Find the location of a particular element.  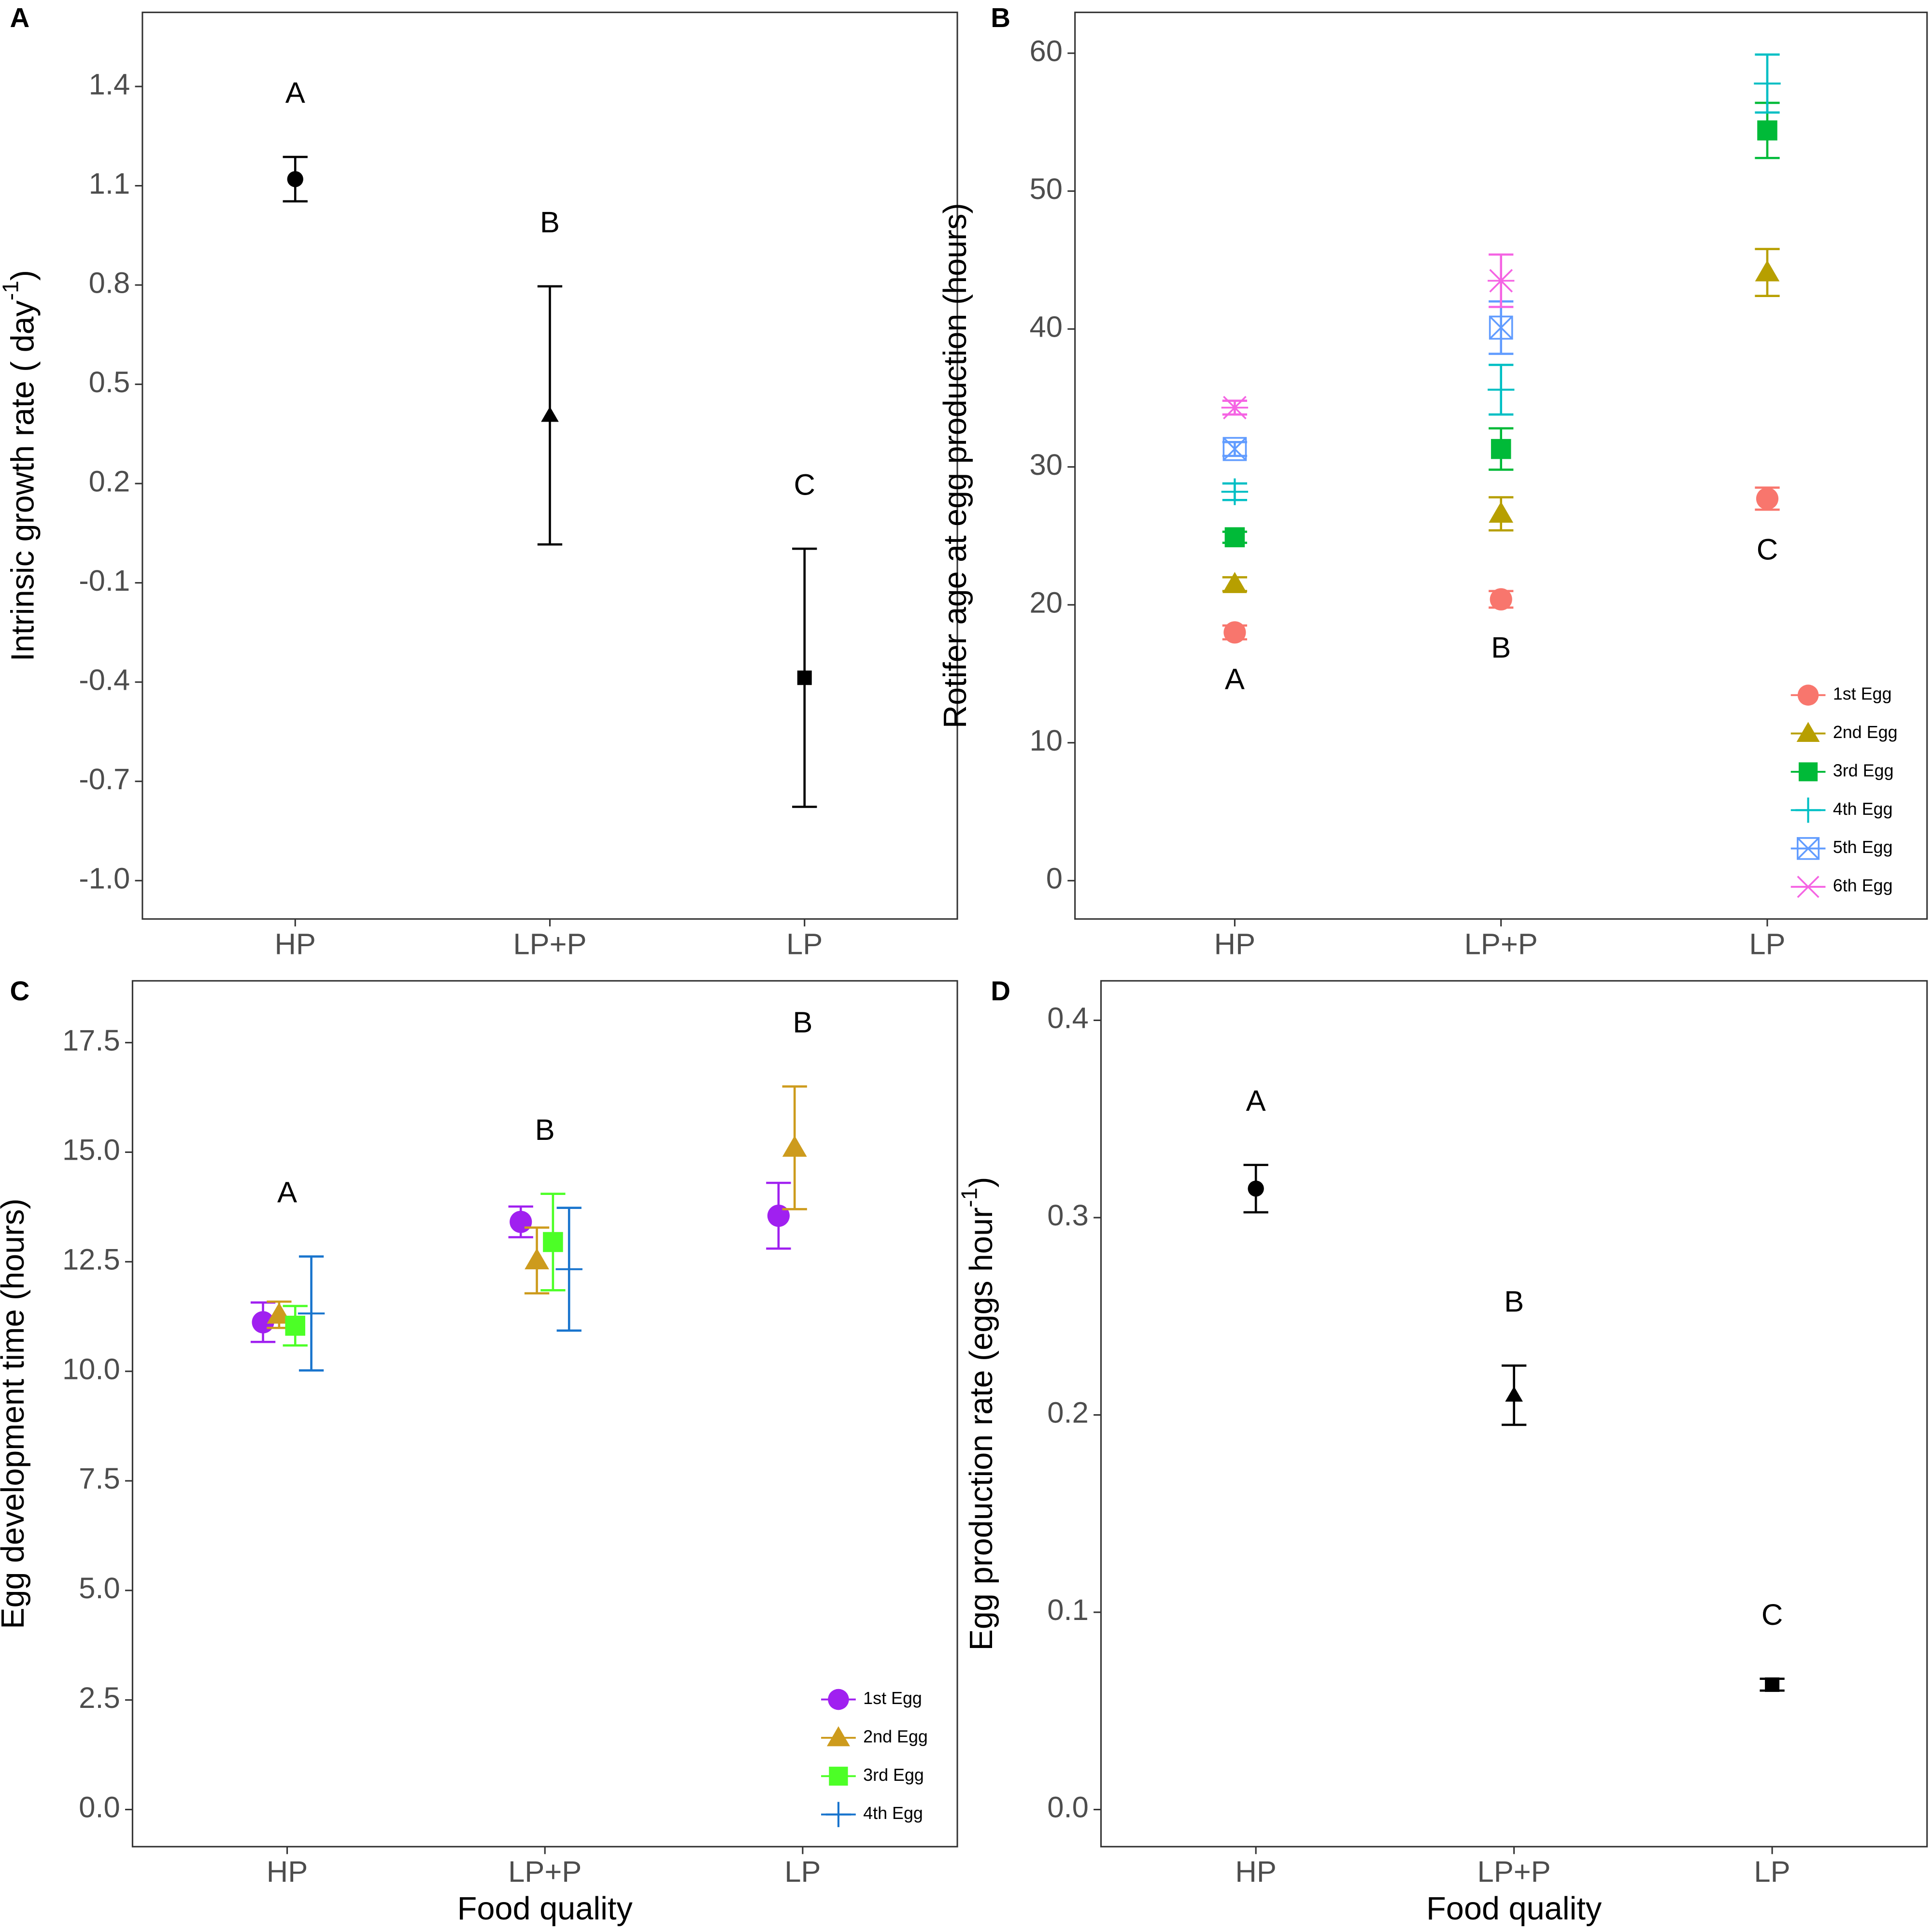

y-tick-label: 0.4 is located at coordinates (1068, 1018).